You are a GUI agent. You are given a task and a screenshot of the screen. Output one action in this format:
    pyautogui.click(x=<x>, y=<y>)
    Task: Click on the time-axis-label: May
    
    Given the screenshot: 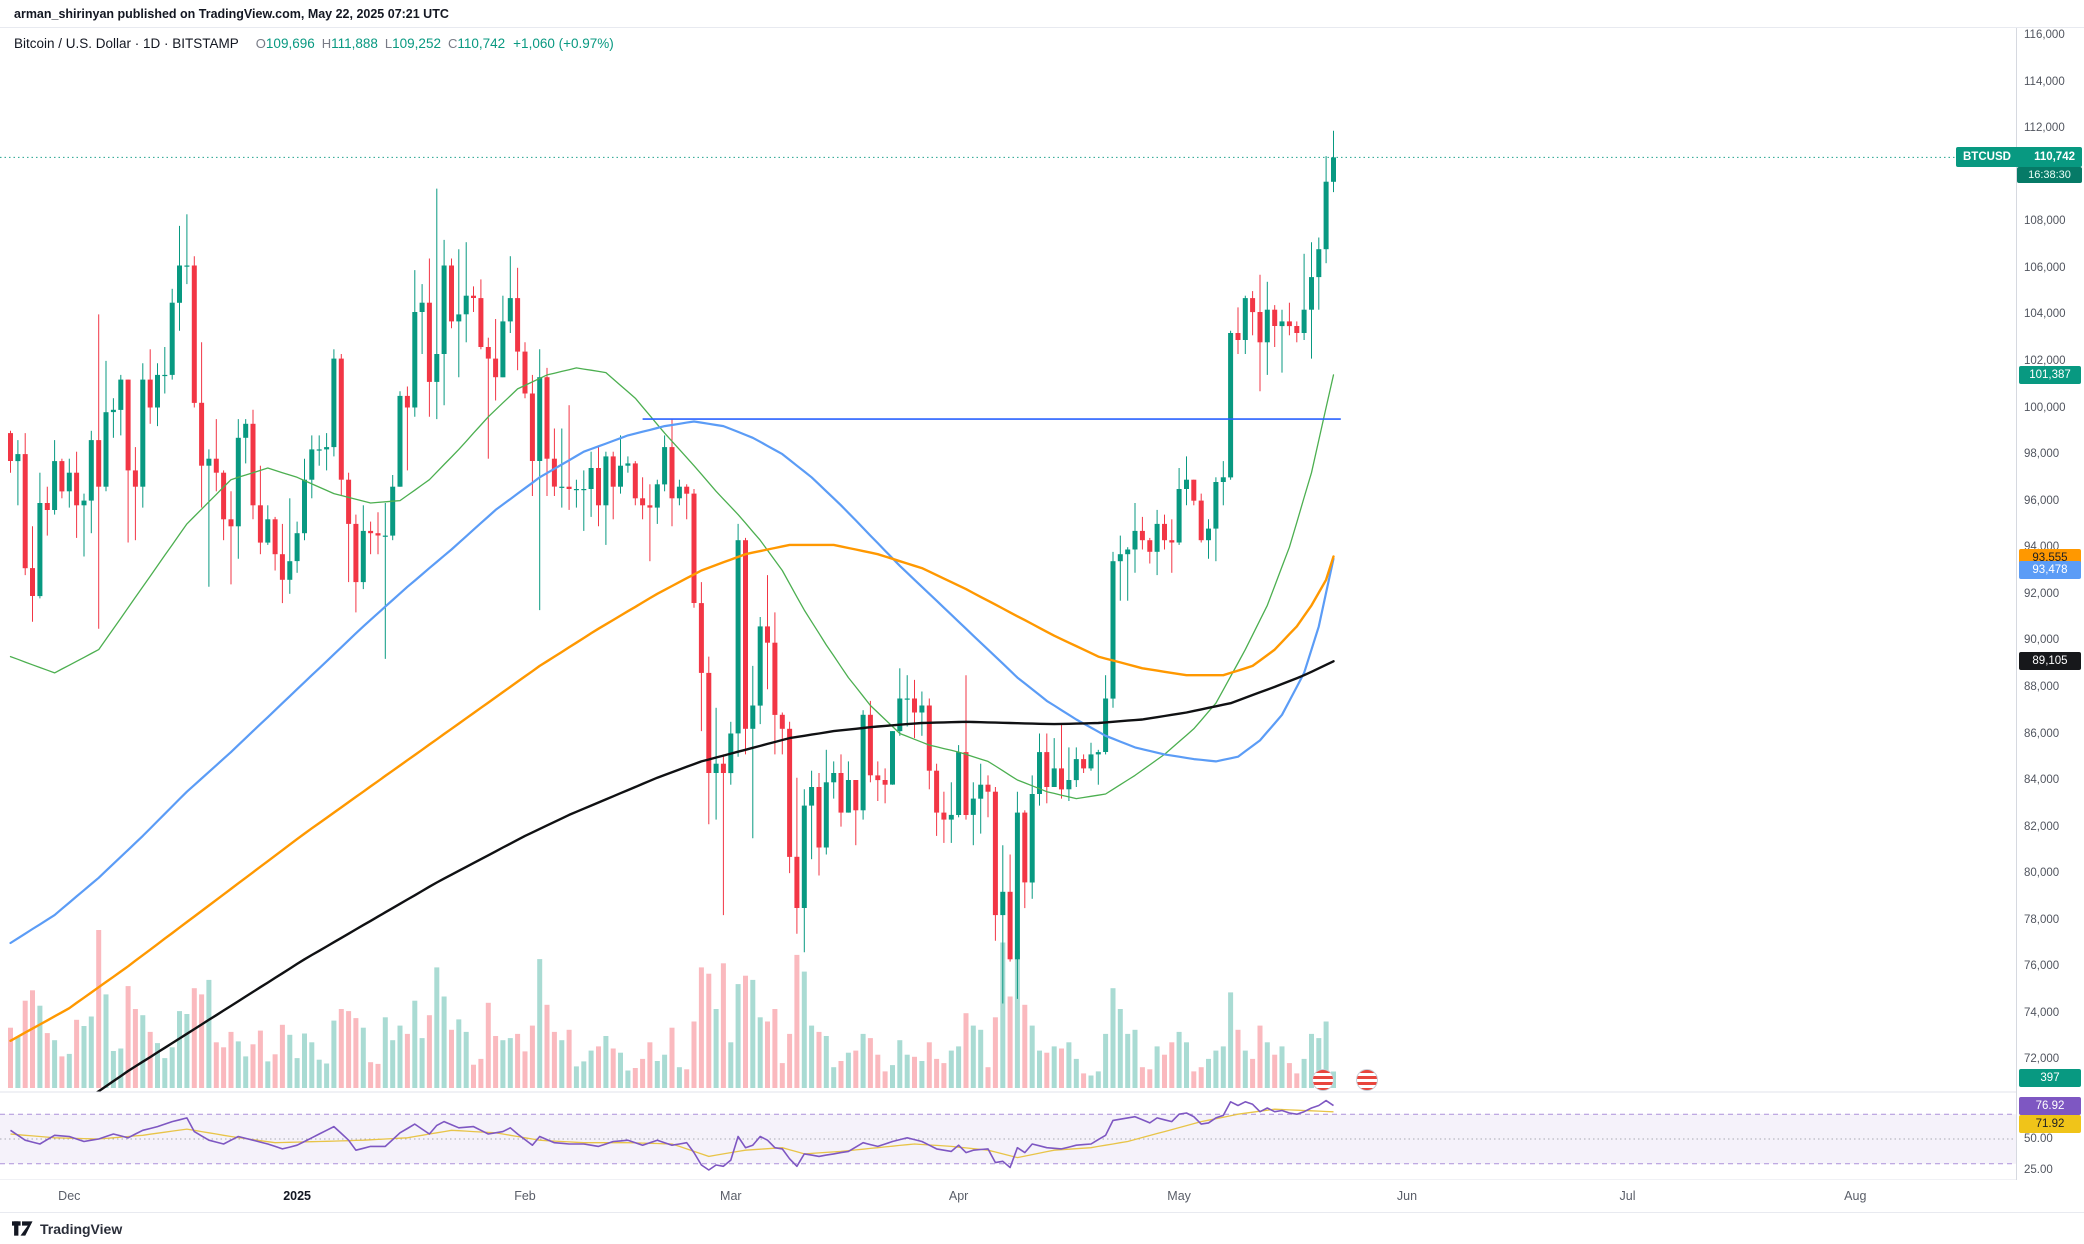 What is the action you would take?
    pyautogui.click(x=1179, y=1196)
    